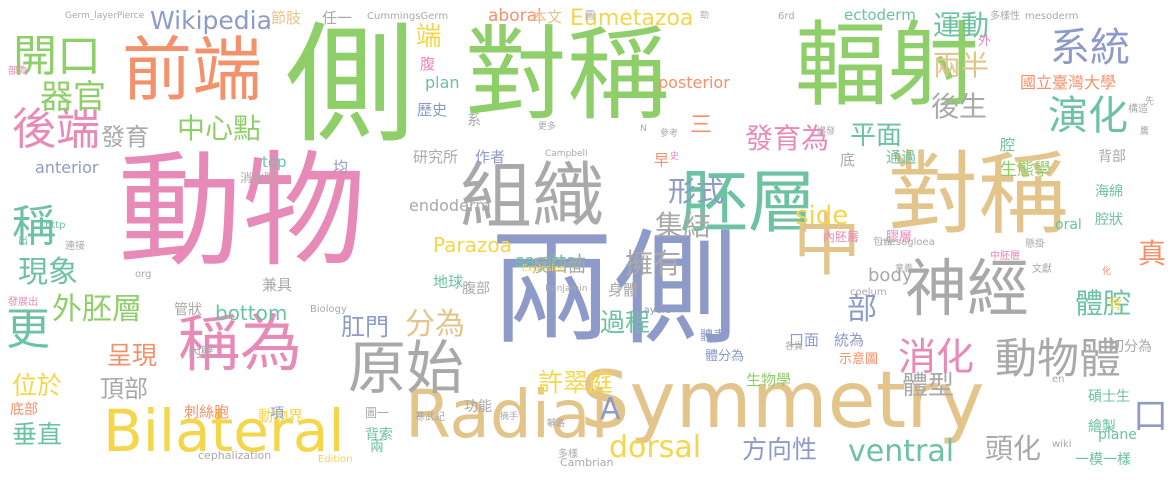 Image resolution: width=1175 pixels, height=482 pixels. What do you see at coordinates (23, 241) in the screenshot?
I see `word-140: 出` at bounding box center [23, 241].